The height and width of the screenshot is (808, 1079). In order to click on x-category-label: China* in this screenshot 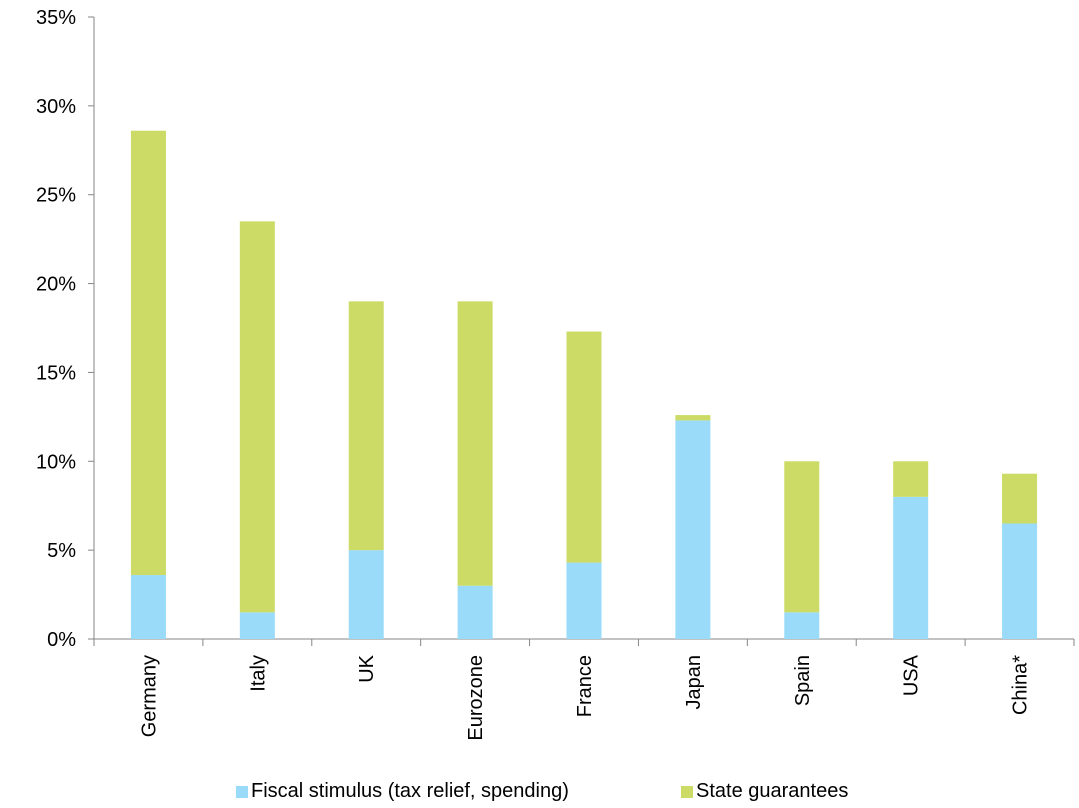, I will do `click(1021, 685)`.